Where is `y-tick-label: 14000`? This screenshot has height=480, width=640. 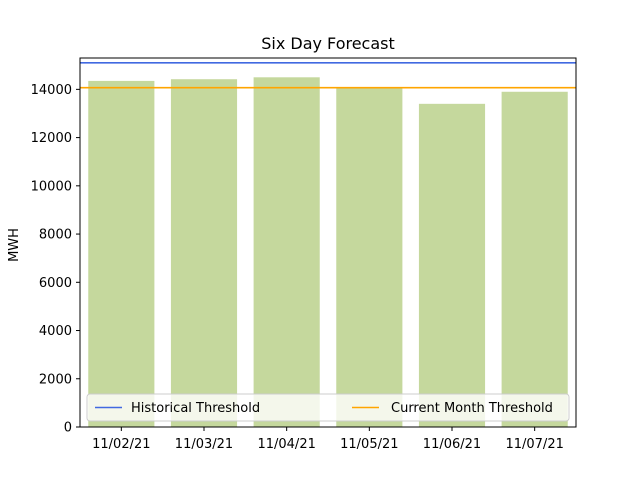 y-tick-label: 14000 is located at coordinates (51, 90).